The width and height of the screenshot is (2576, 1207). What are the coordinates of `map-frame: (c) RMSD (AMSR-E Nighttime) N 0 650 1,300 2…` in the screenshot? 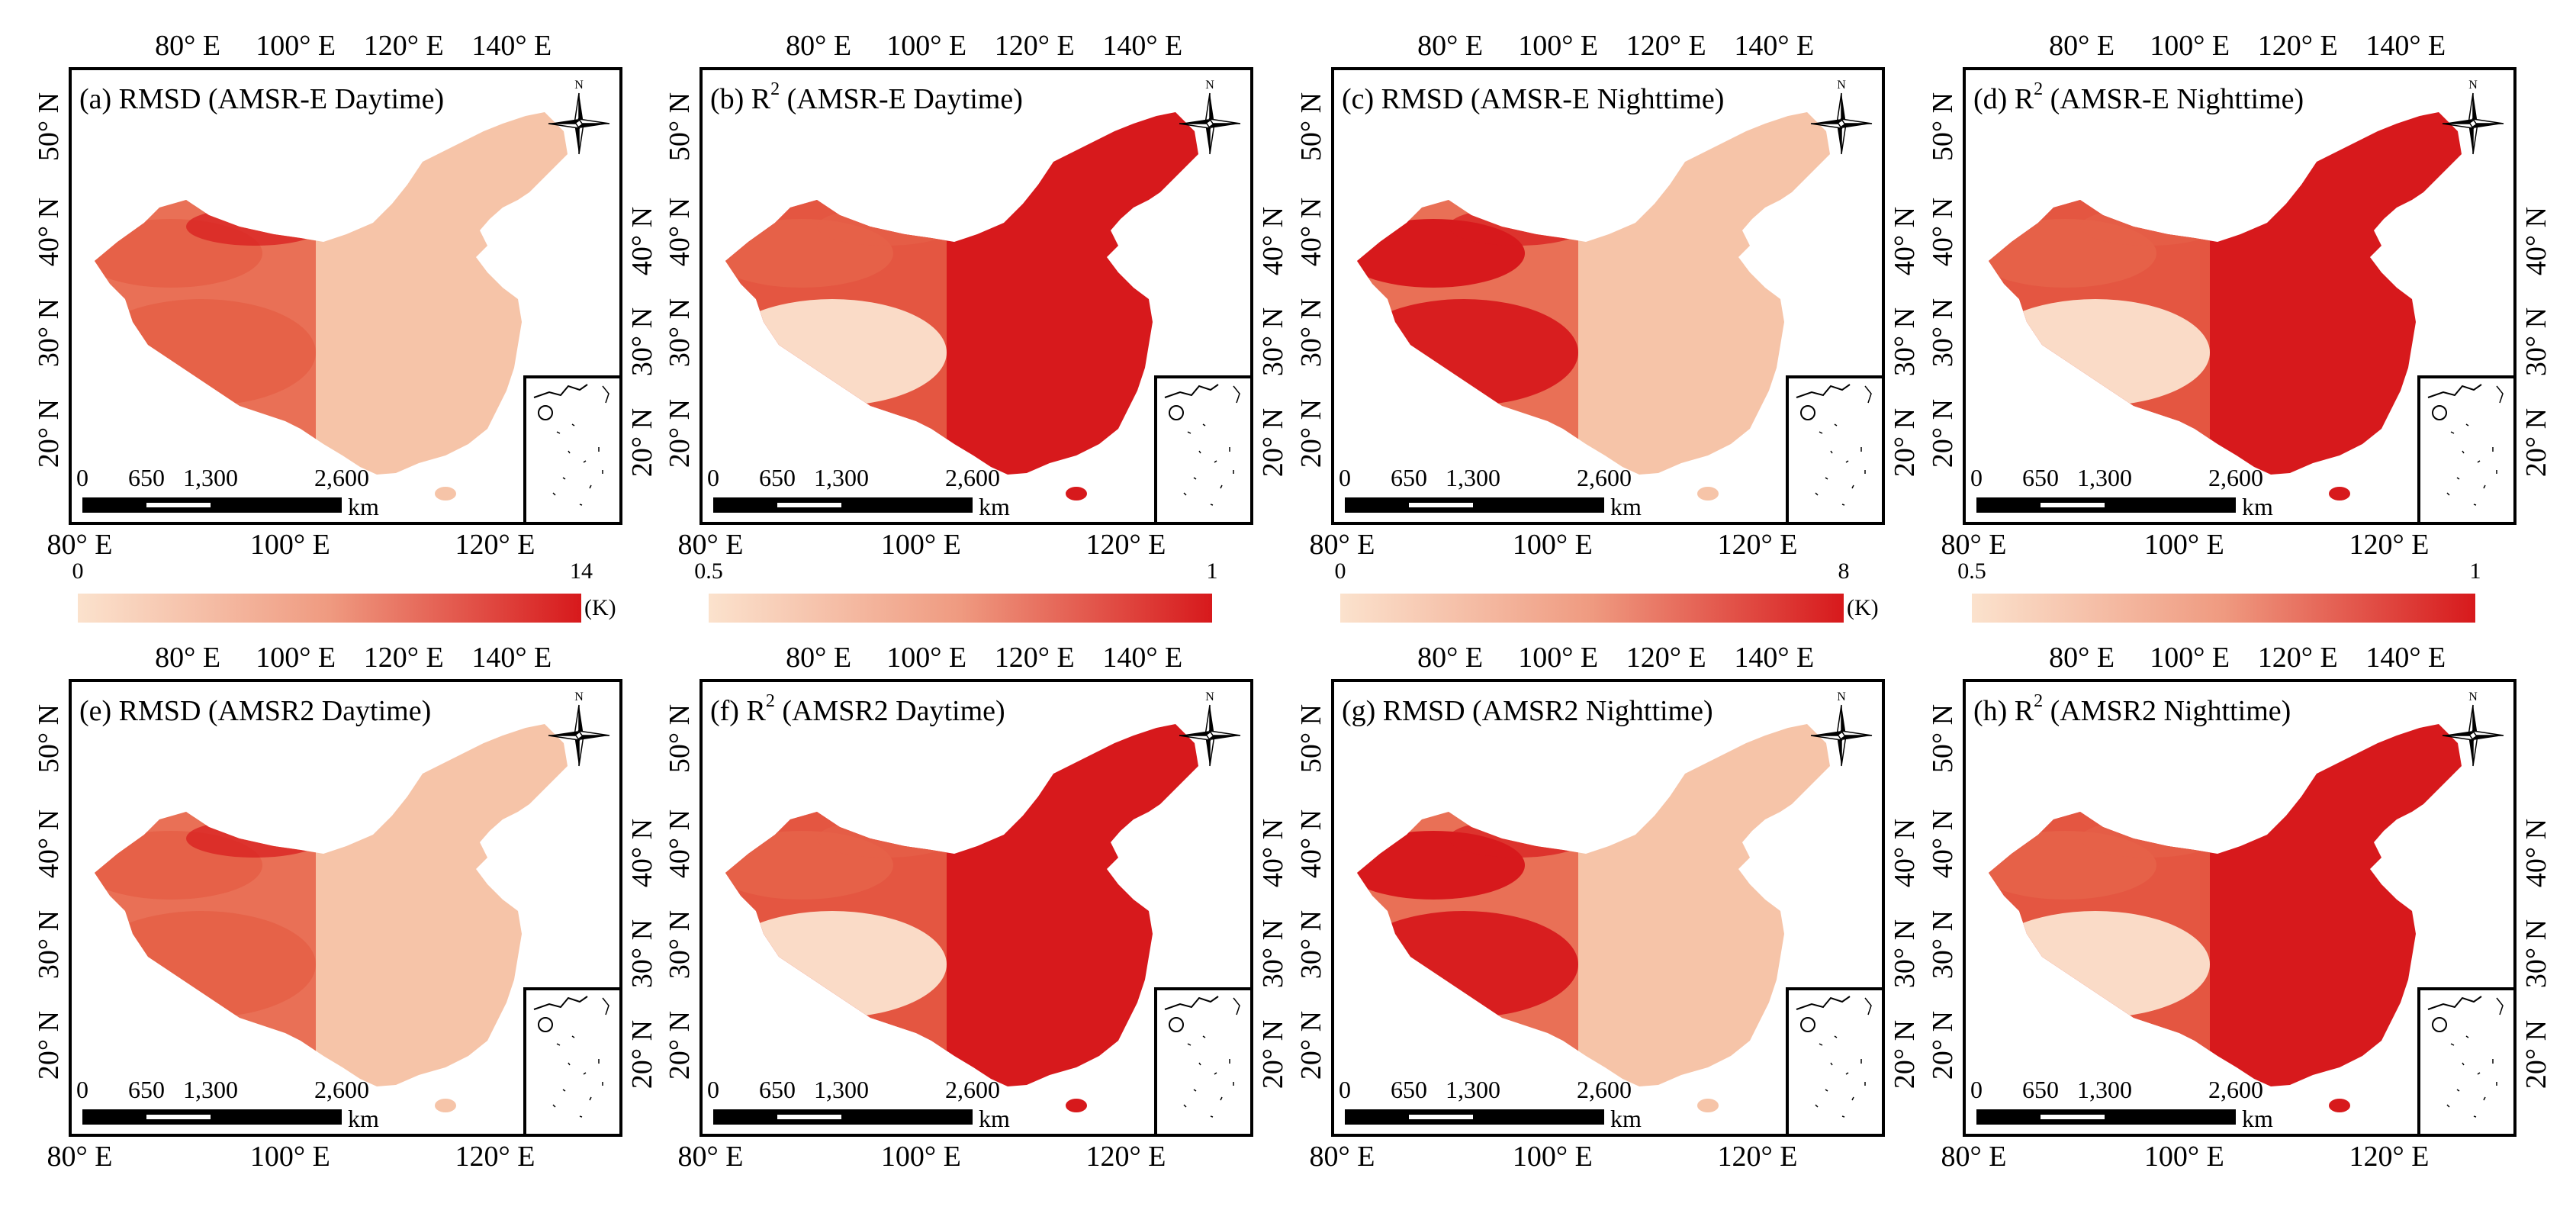 It's located at (1608, 296).